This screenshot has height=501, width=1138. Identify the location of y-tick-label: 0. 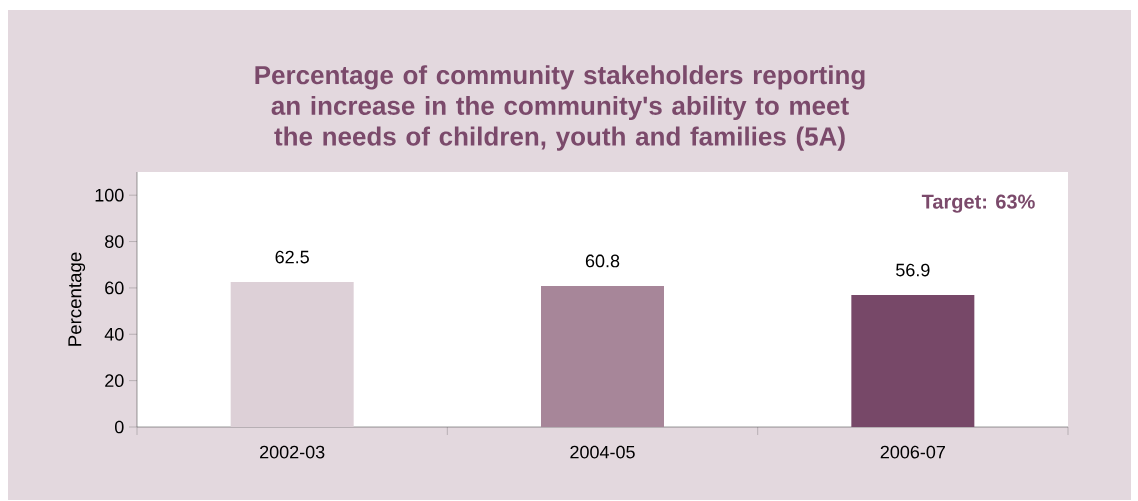
(119, 427).